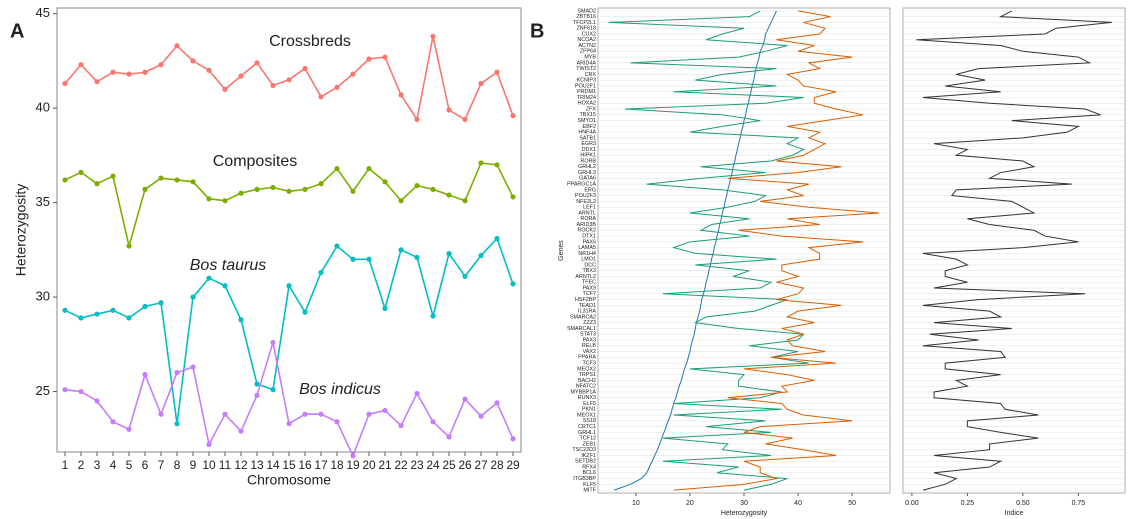 This screenshot has width=1129, height=519. I want to click on gene-label: ZNF618, so click(586, 29).